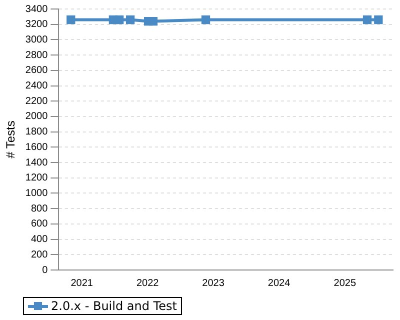  What do you see at coordinates (114, 306) in the screenshot?
I see `legend-label: 2.0.x - Build and Test` at bounding box center [114, 306].